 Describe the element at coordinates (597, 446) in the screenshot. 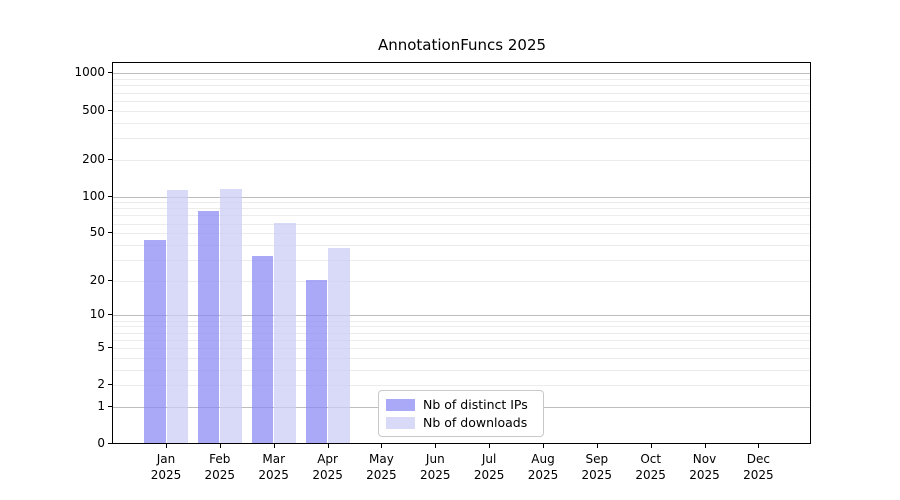

I see `x-tick-mark-sep` at that location.